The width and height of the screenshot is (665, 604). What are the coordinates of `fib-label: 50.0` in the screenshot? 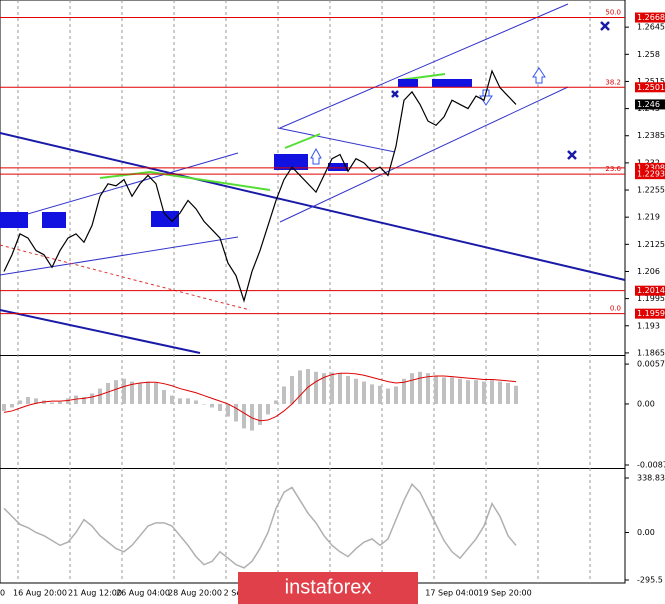 It's located at (613, 13).